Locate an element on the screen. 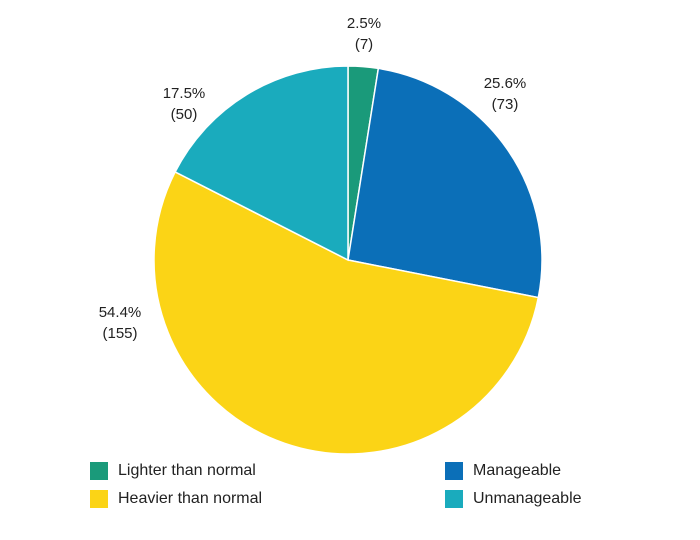 The image size is (700, 540). legend-label-heavier-than-normal: Heavier than normal is located at coordinates (190, 498).